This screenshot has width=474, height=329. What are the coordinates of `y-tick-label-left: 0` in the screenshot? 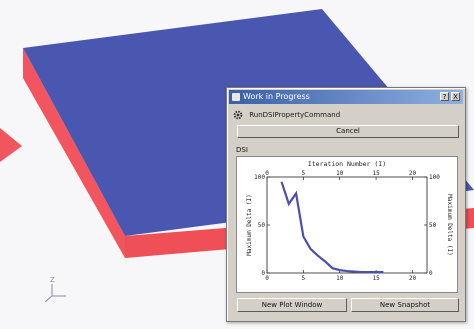 It's located at (263, 273).